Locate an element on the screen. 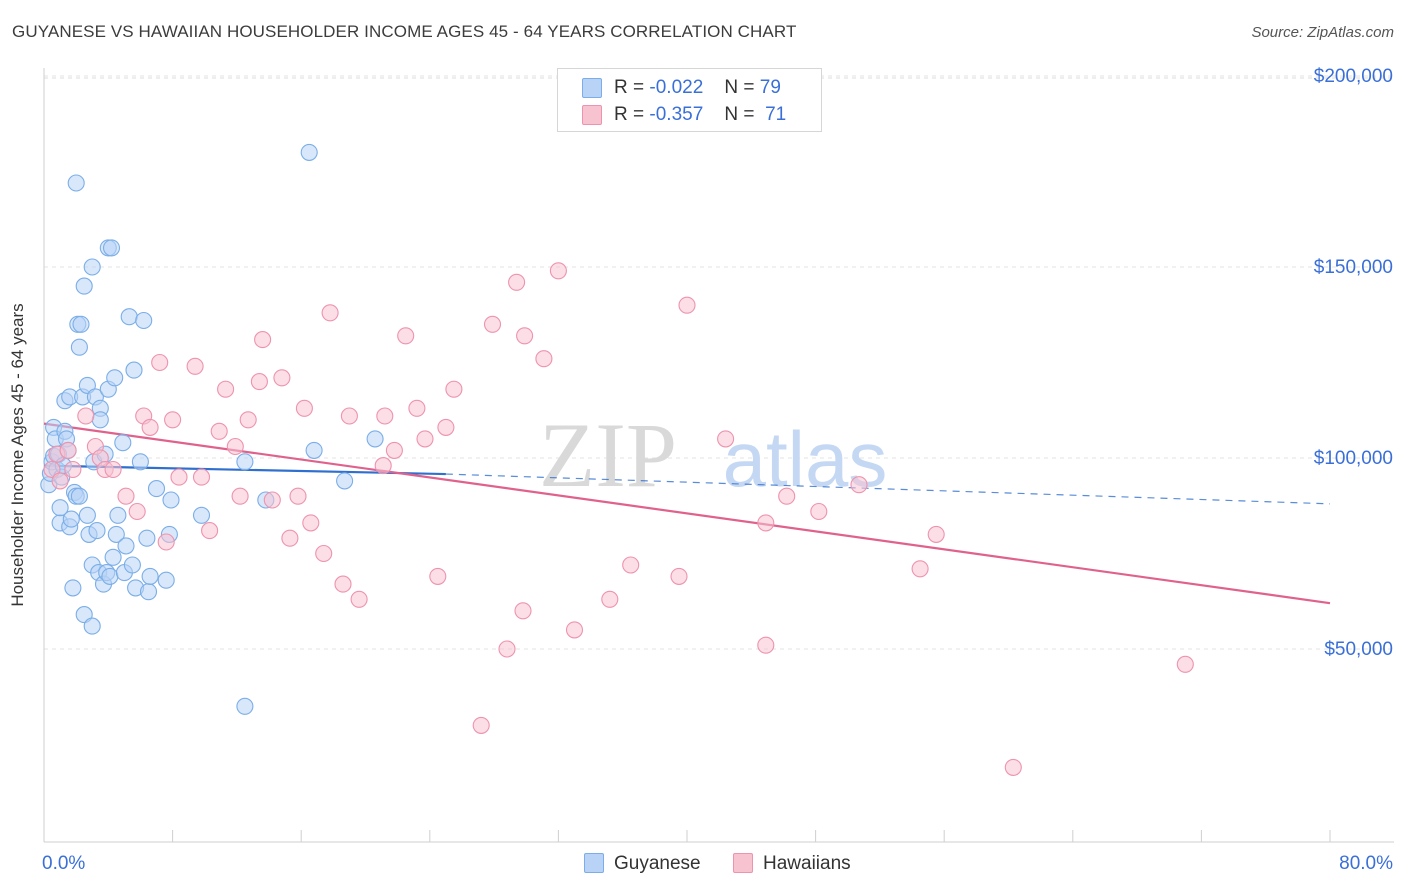 The image size is (1406, 892). correlation-legend: R = -0.022 N = 79 R = -0.357 N = 71 is located at coordinates (689, 100).